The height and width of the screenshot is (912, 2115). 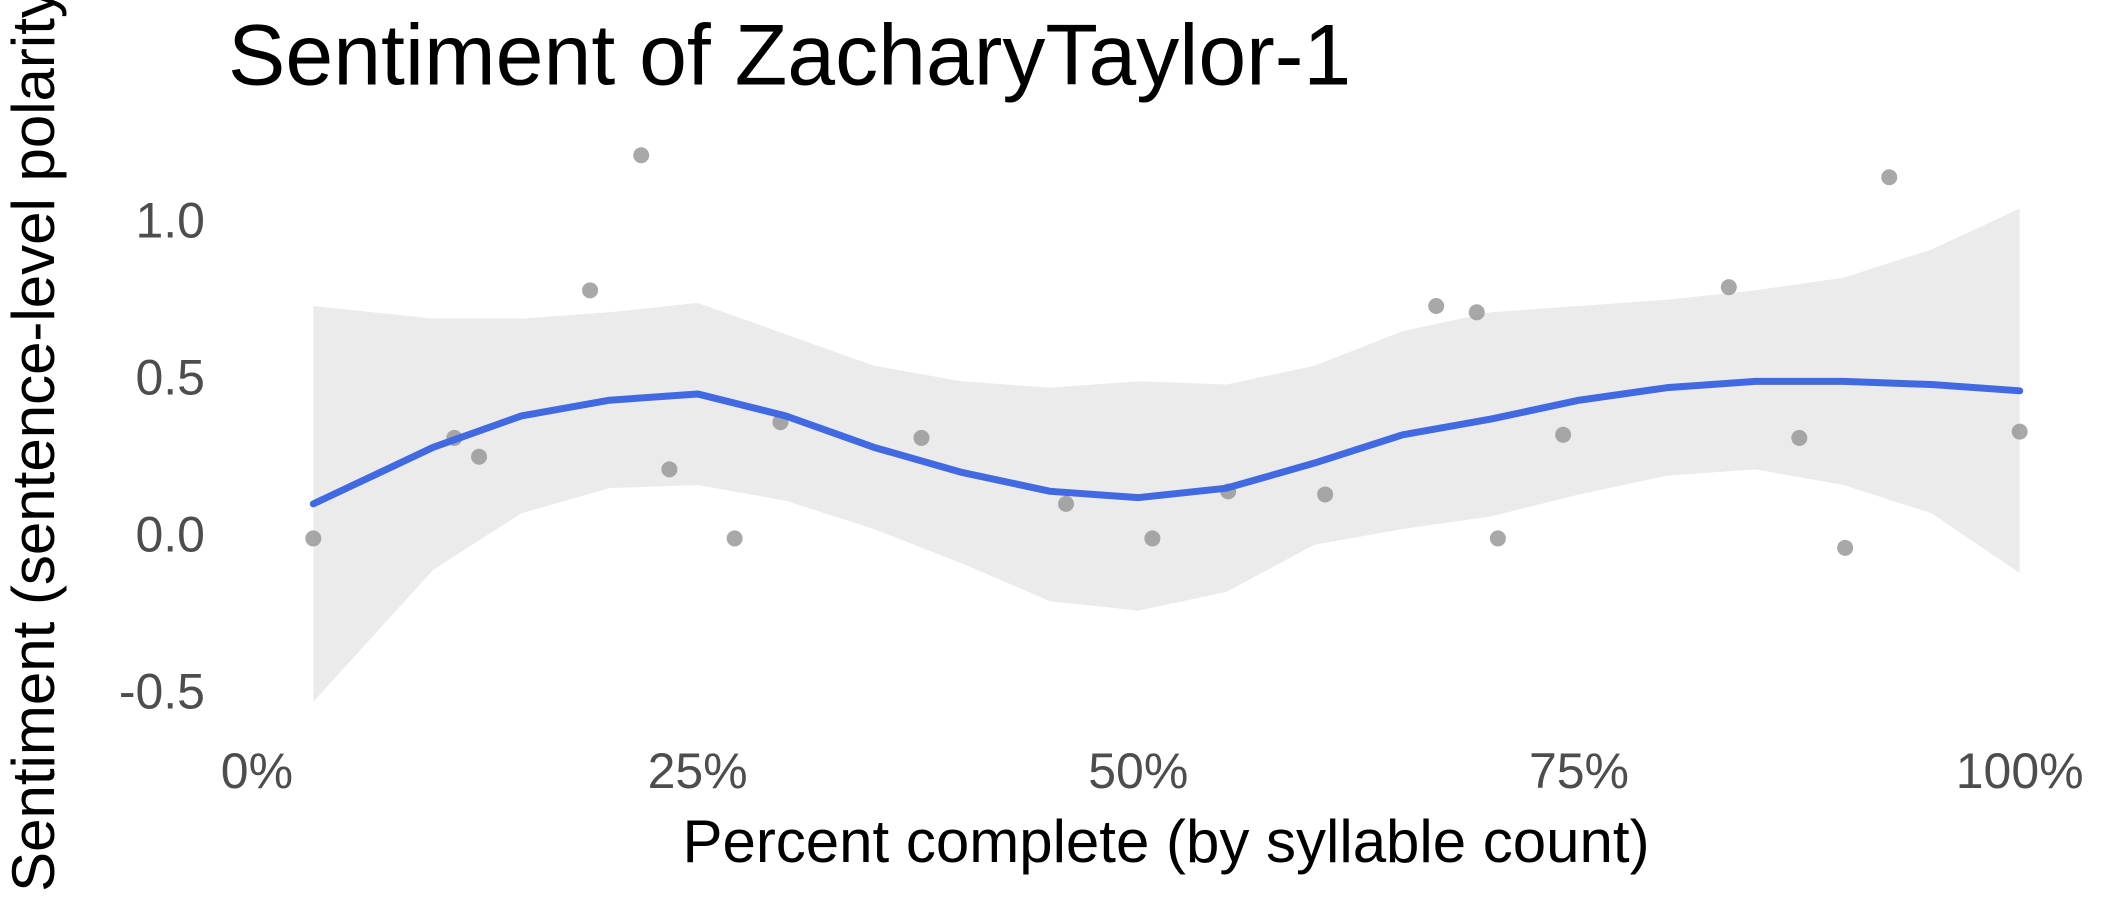 What do you see at coordinates (257, 771) in the screenshot?
I see `x-tick-label: 0%` at bounding box center [257, 771].